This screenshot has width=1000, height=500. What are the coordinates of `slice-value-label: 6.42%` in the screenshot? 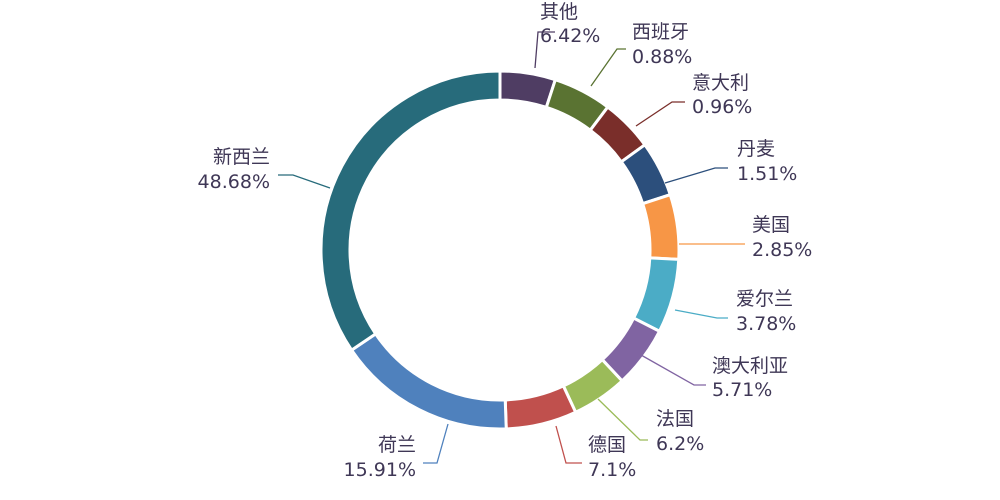 It's located at (570, 36).